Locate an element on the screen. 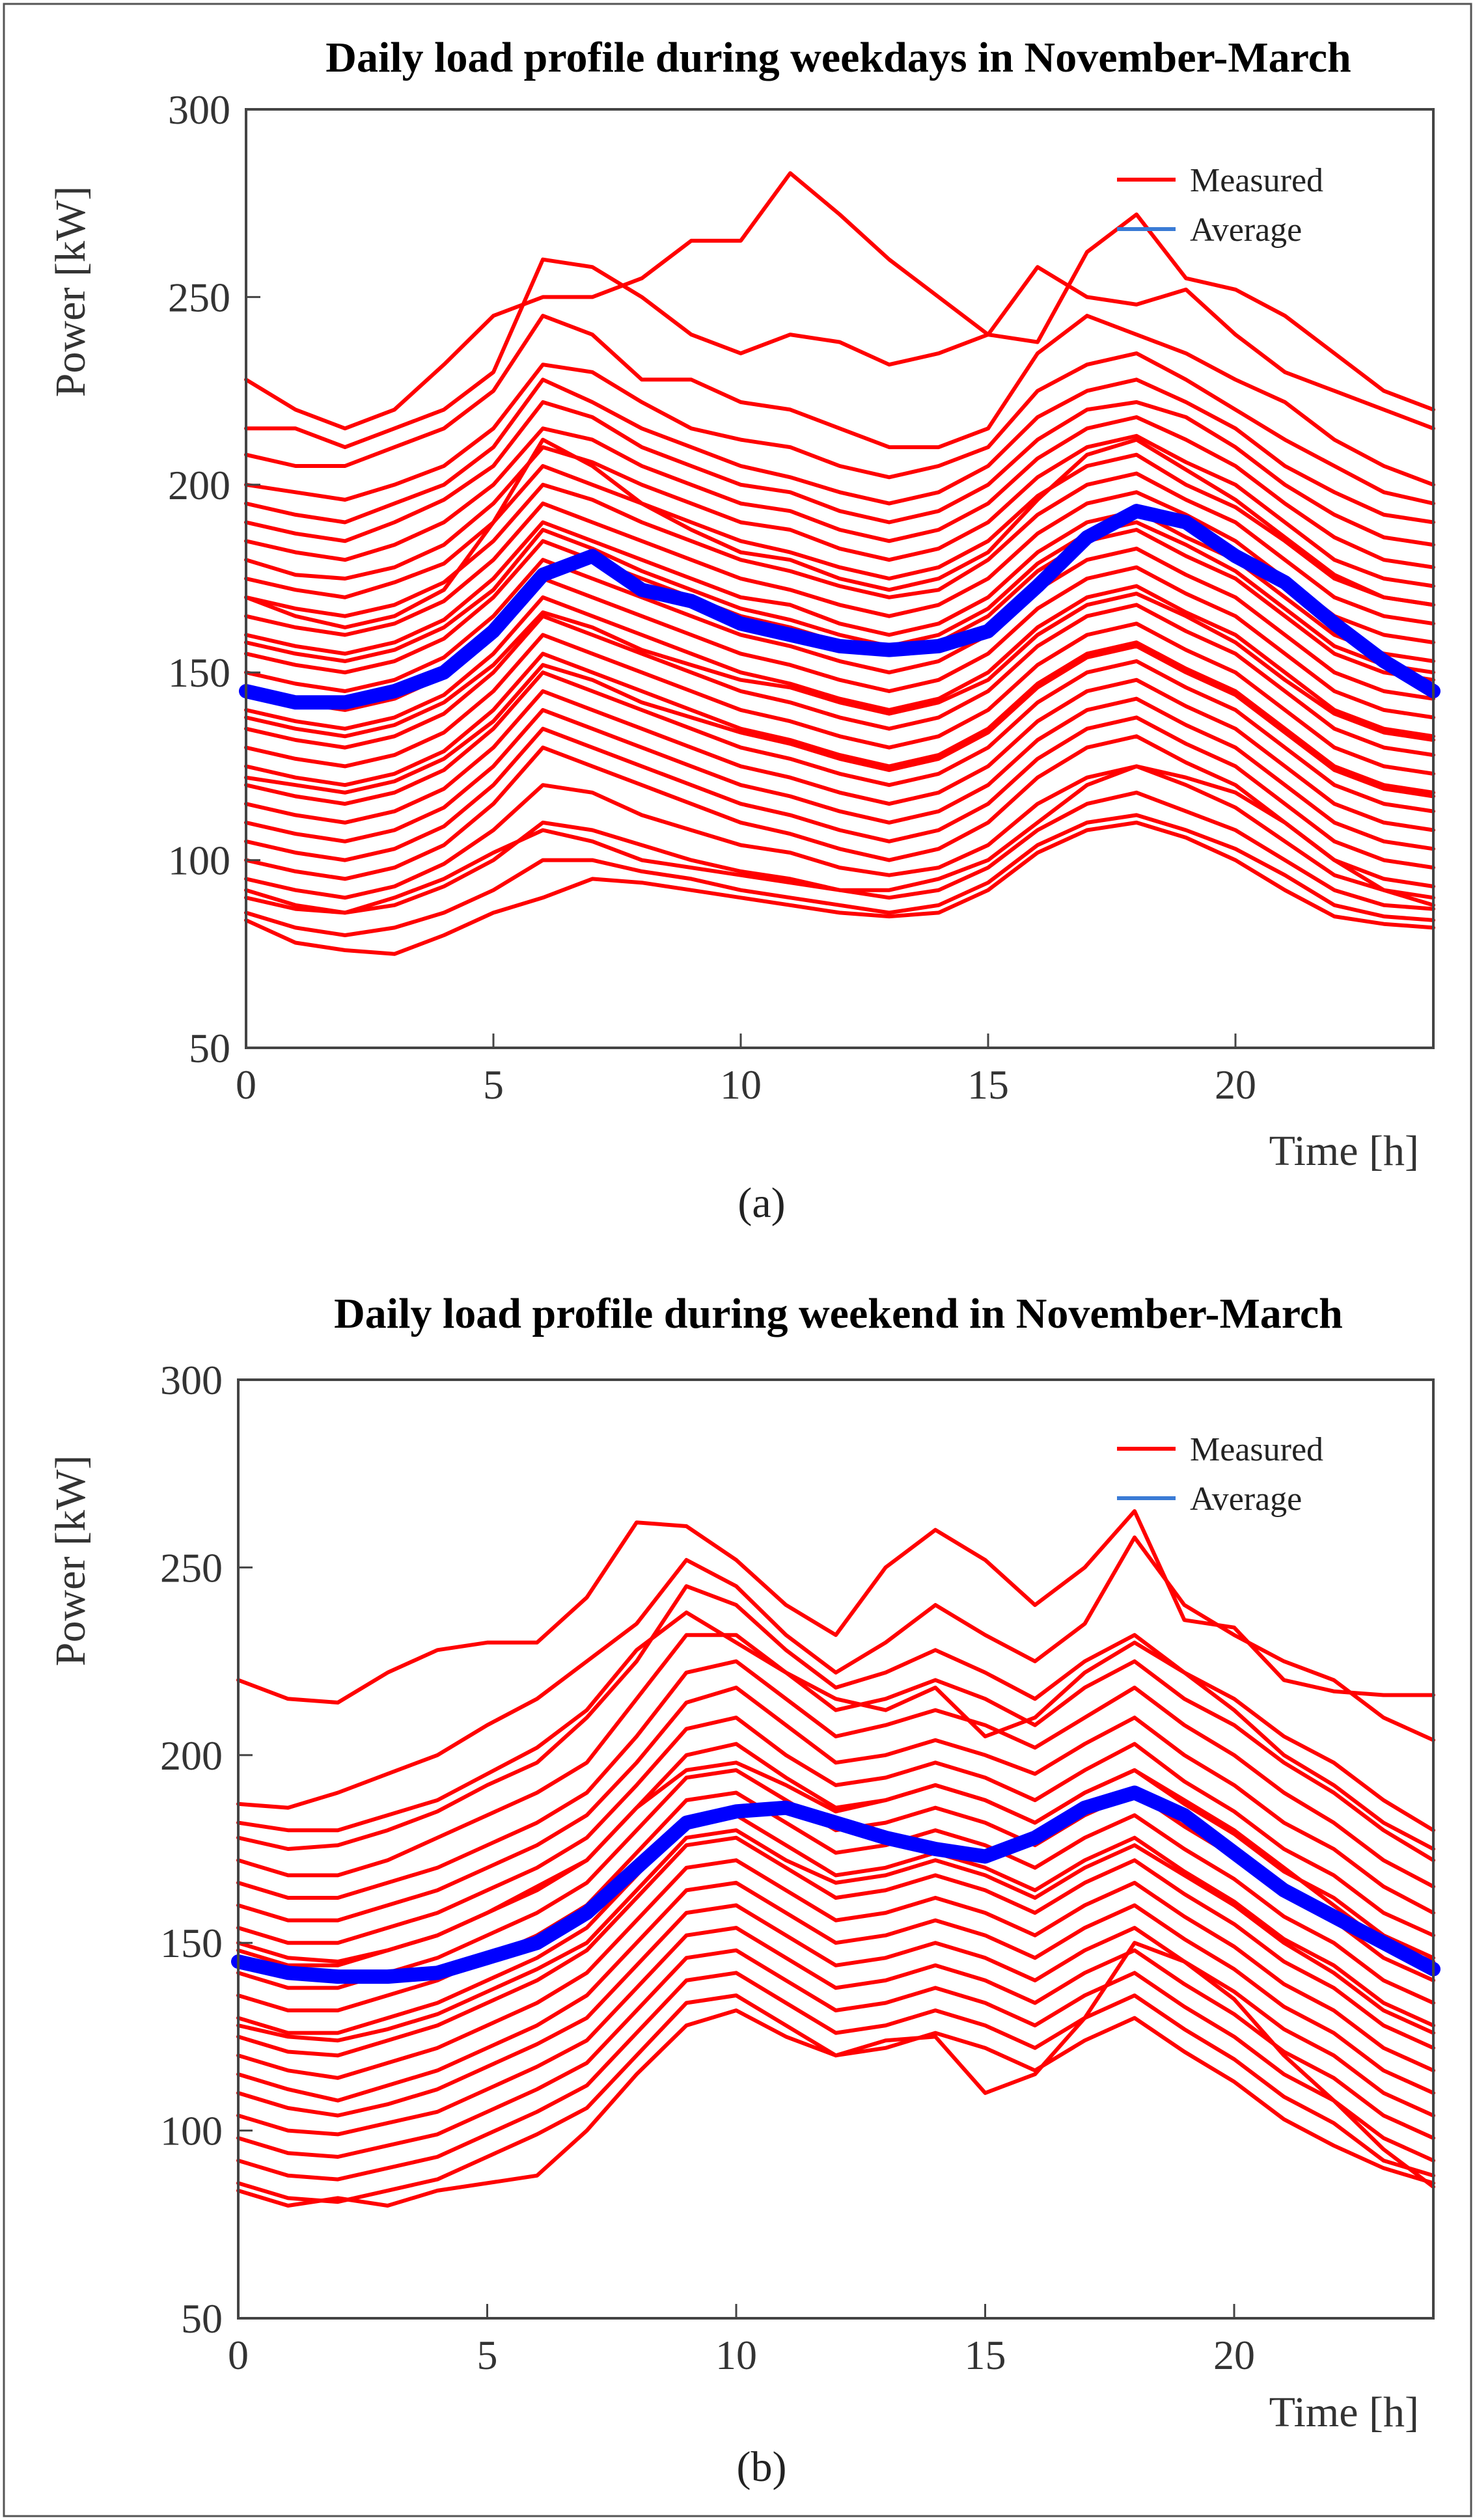 Image resolution: width=1475 pixels, height=2520 pixels. x-axis-label-b: Time [h] is located at coordinates (1344, 2412).